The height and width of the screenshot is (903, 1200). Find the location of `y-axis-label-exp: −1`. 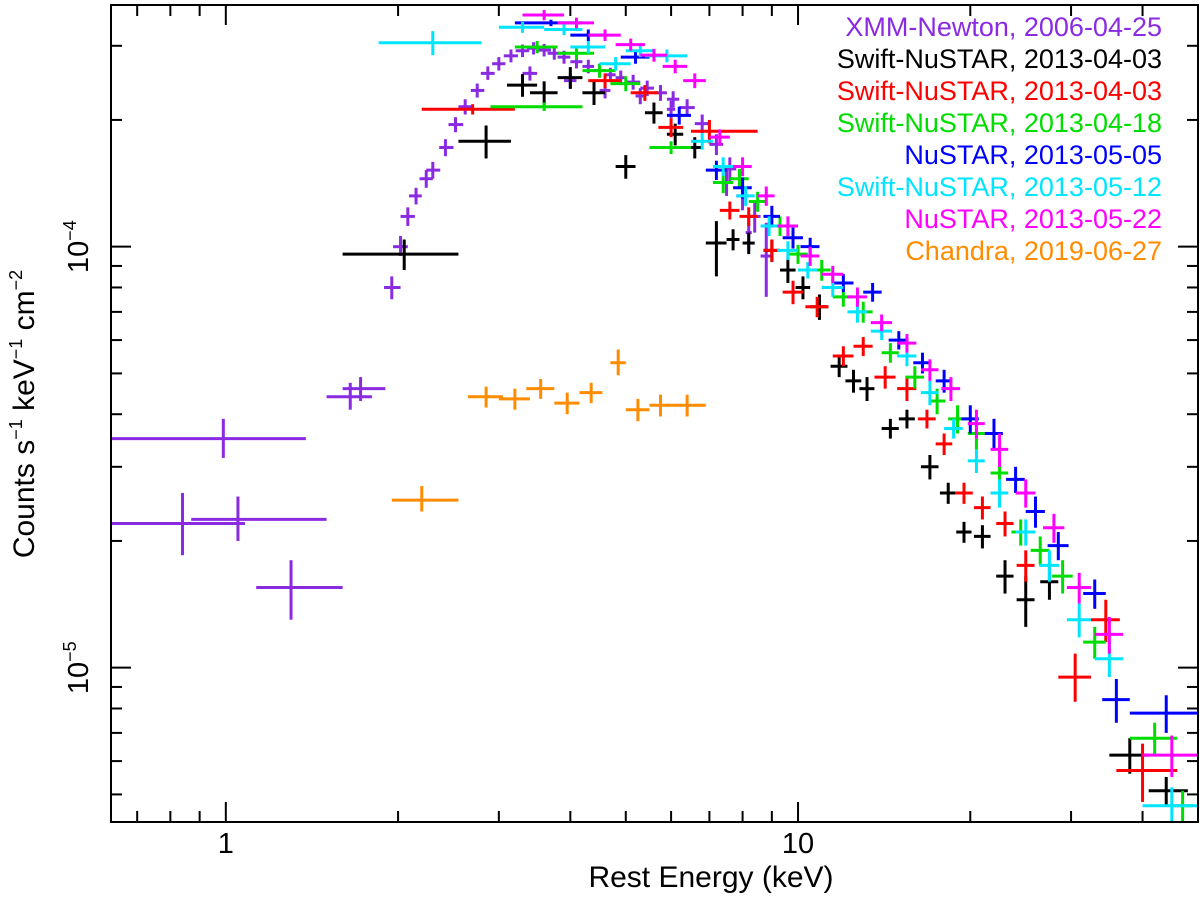

y-axis-label-exp: −1 is located at coordinates (16, 429).